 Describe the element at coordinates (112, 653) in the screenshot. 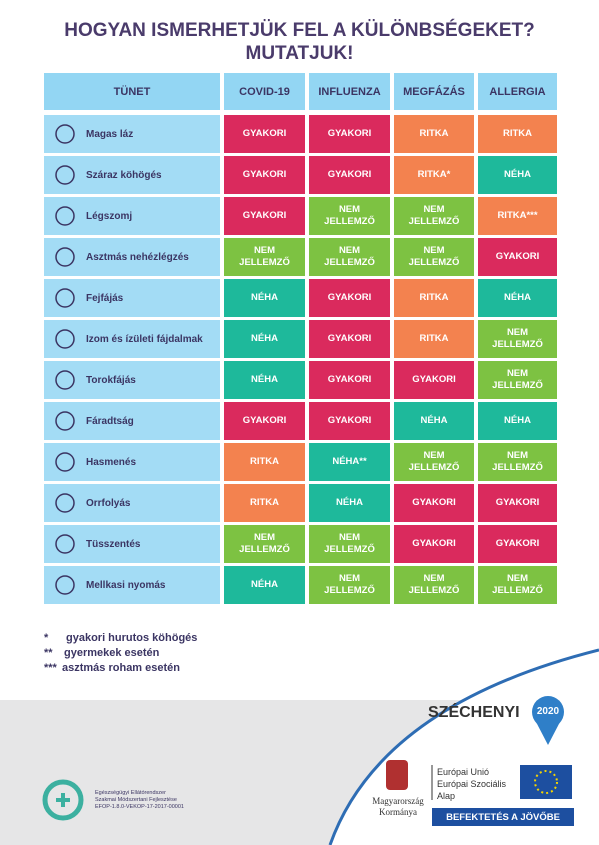

I see `footnote-text: gyermekek esetén` at that location.